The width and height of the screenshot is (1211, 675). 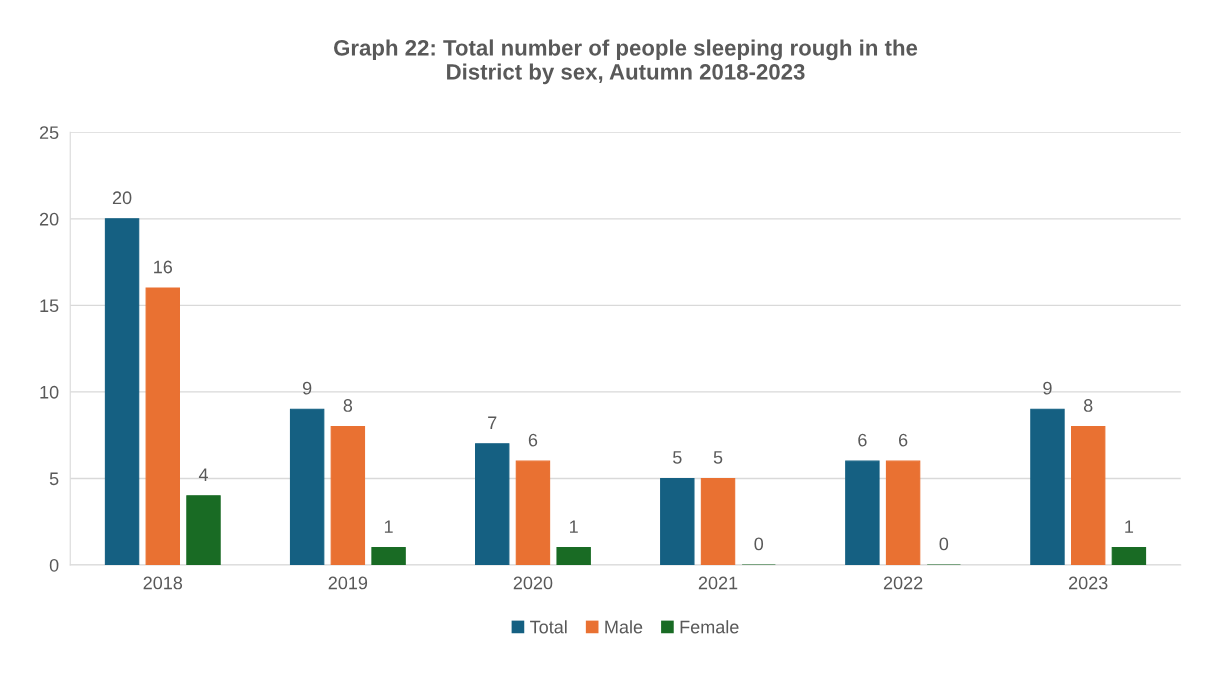 What do you see at coordinates (548, 627) in the screenshot?
I see `legend-label: Total` at bounding box center [548, 627].